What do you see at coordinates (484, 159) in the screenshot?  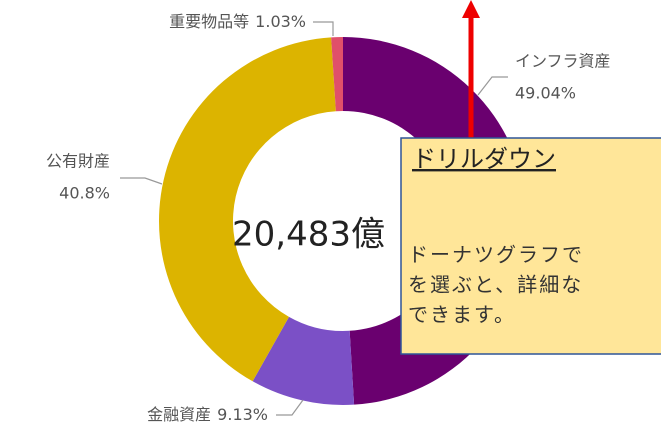 I see `callout-title: ドリルダウン` at bounding box center [484, 159].